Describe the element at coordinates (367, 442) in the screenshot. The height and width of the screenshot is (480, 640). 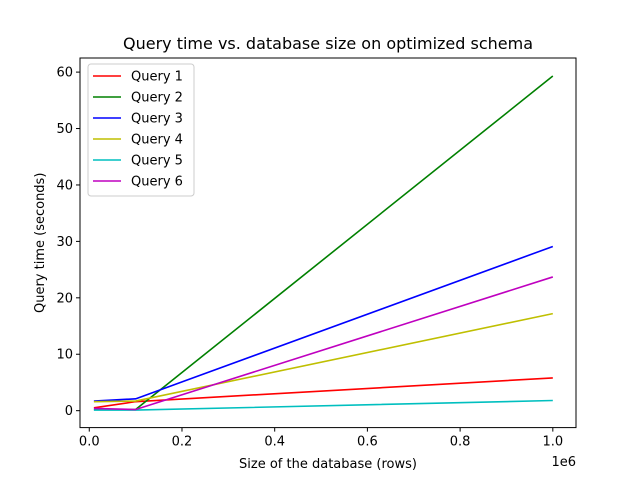
I see `x-tick-label: 0.6` at that location.